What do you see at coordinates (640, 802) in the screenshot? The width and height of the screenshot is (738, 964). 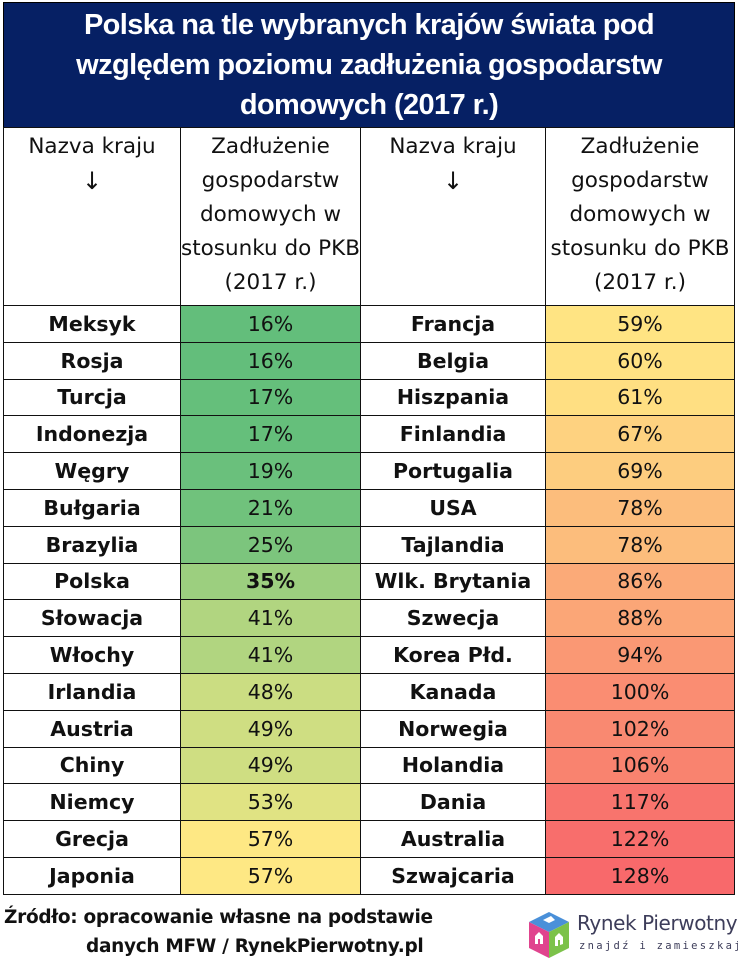 I see `debt-value-right: 117%` at bounding box center [640, 802].